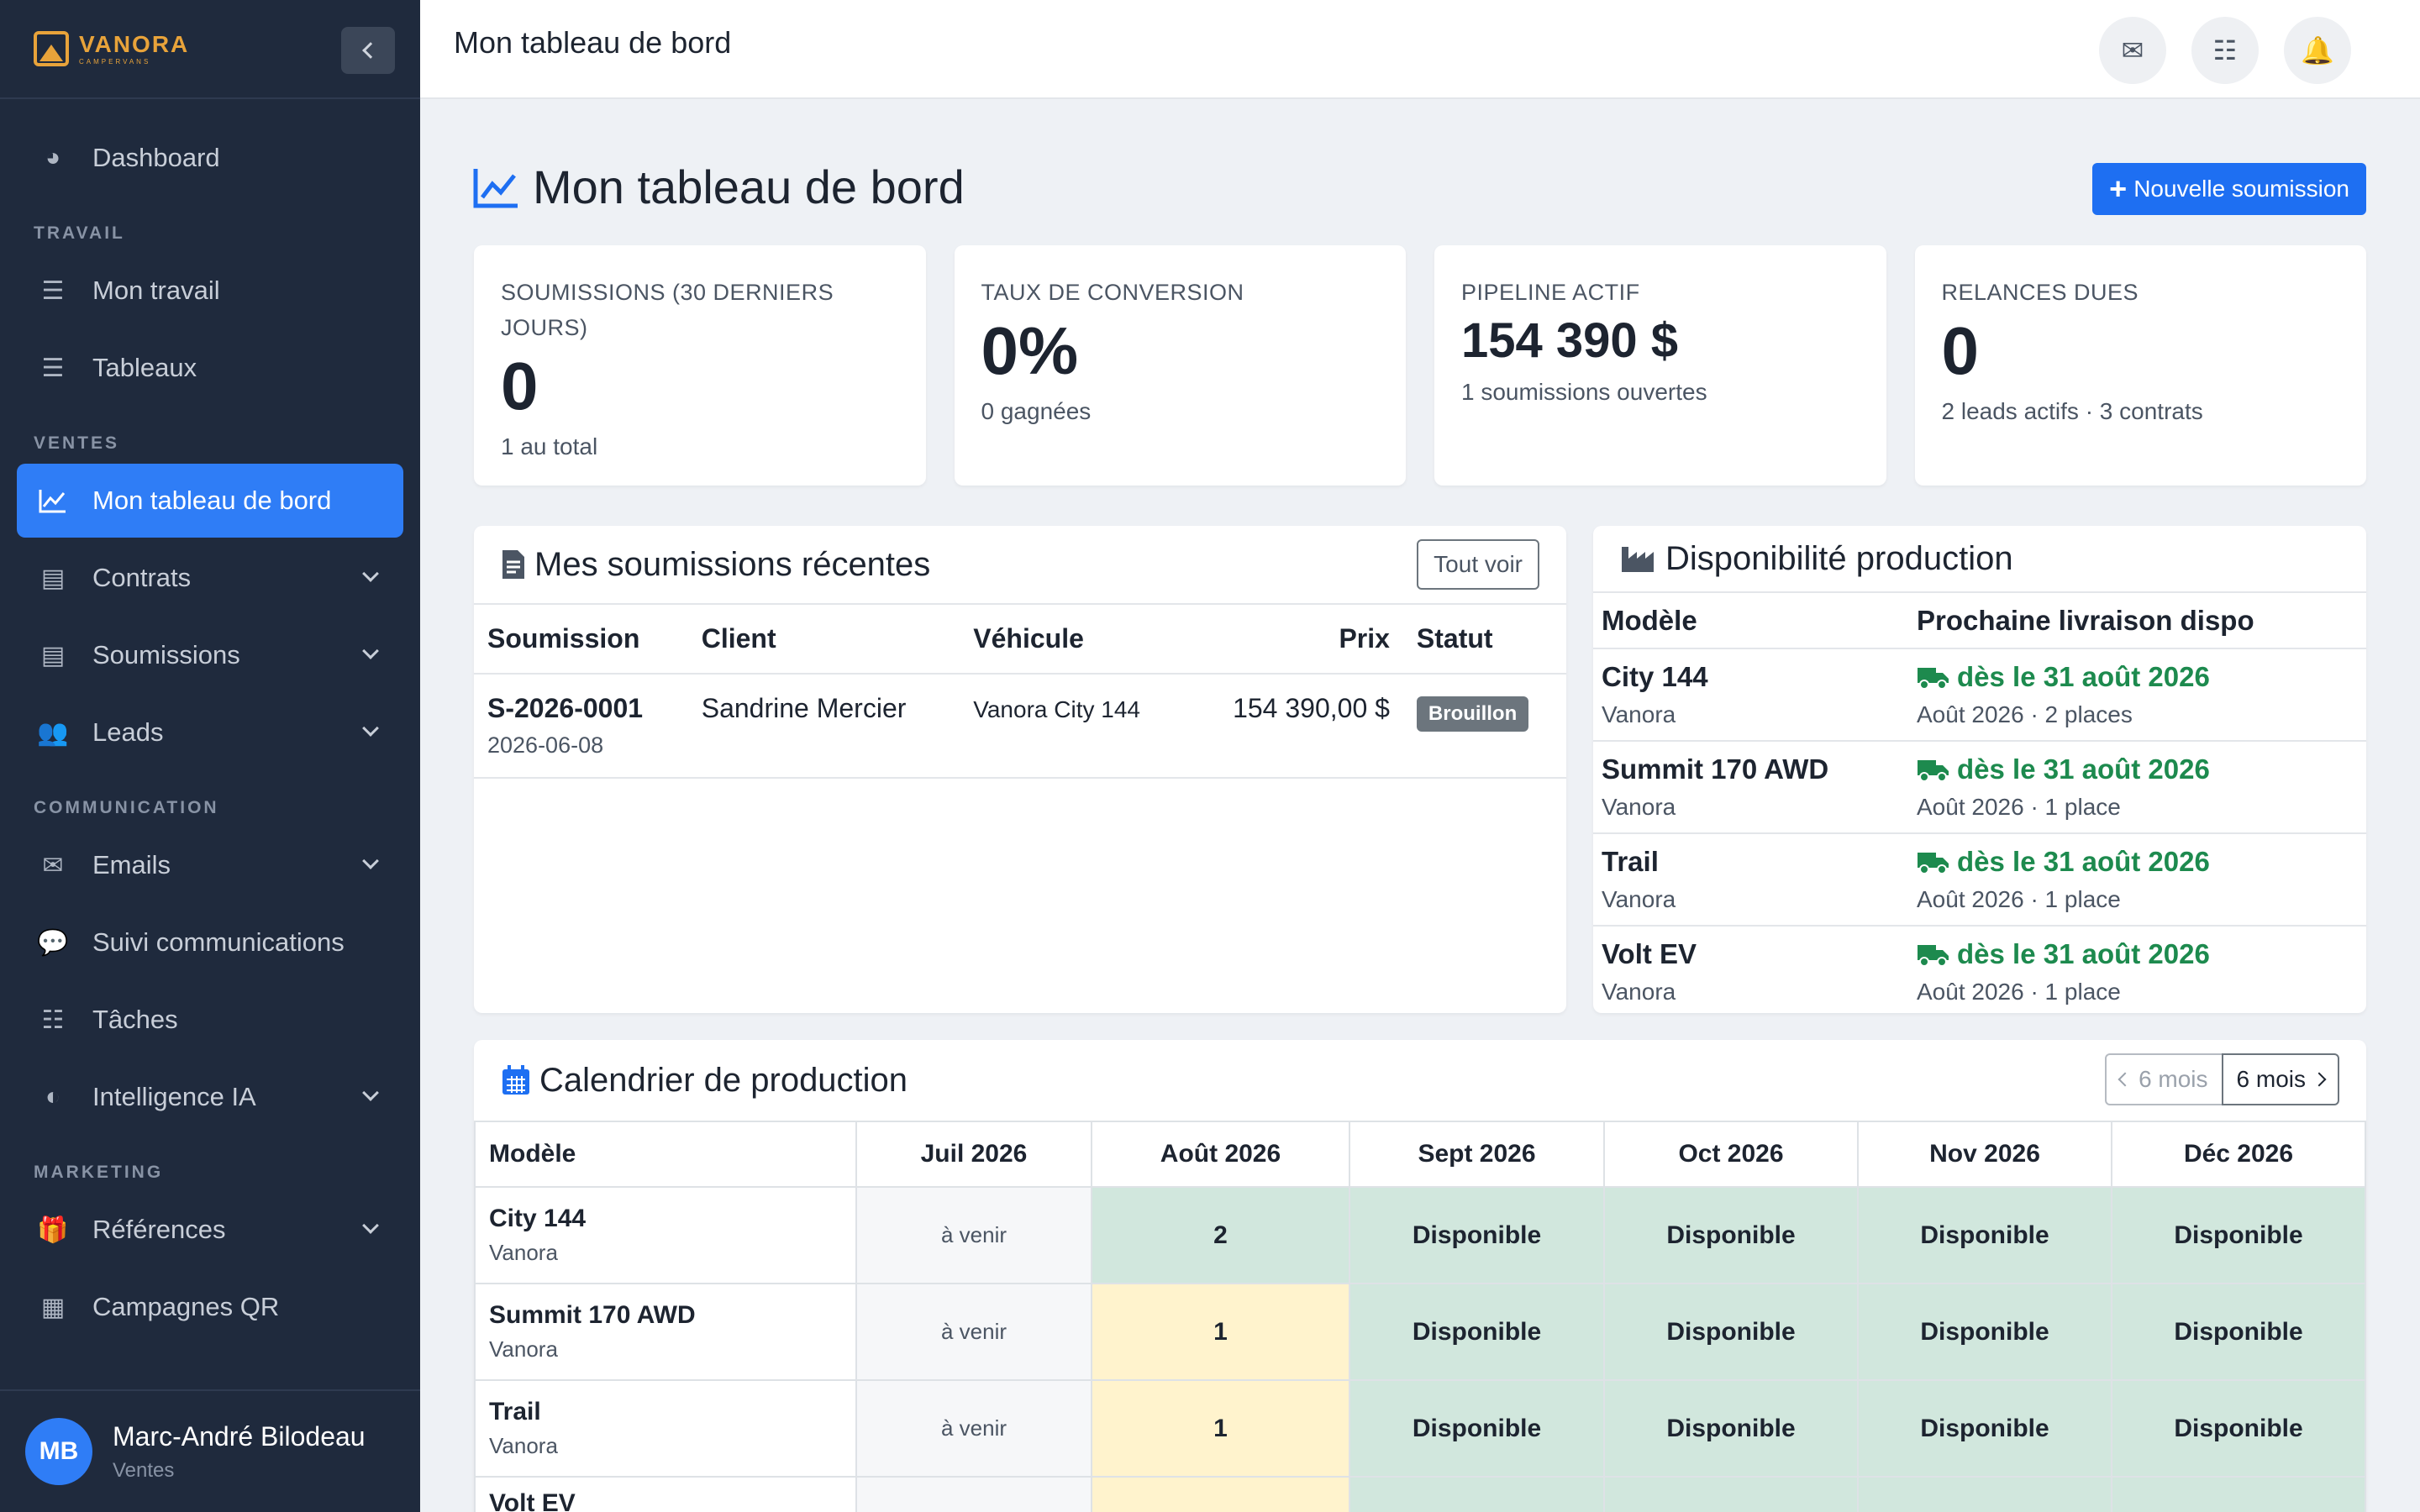  Describe the element at coordinates (53, 1096) in the screenshot. I see `brain-icon: ◐` at that location.